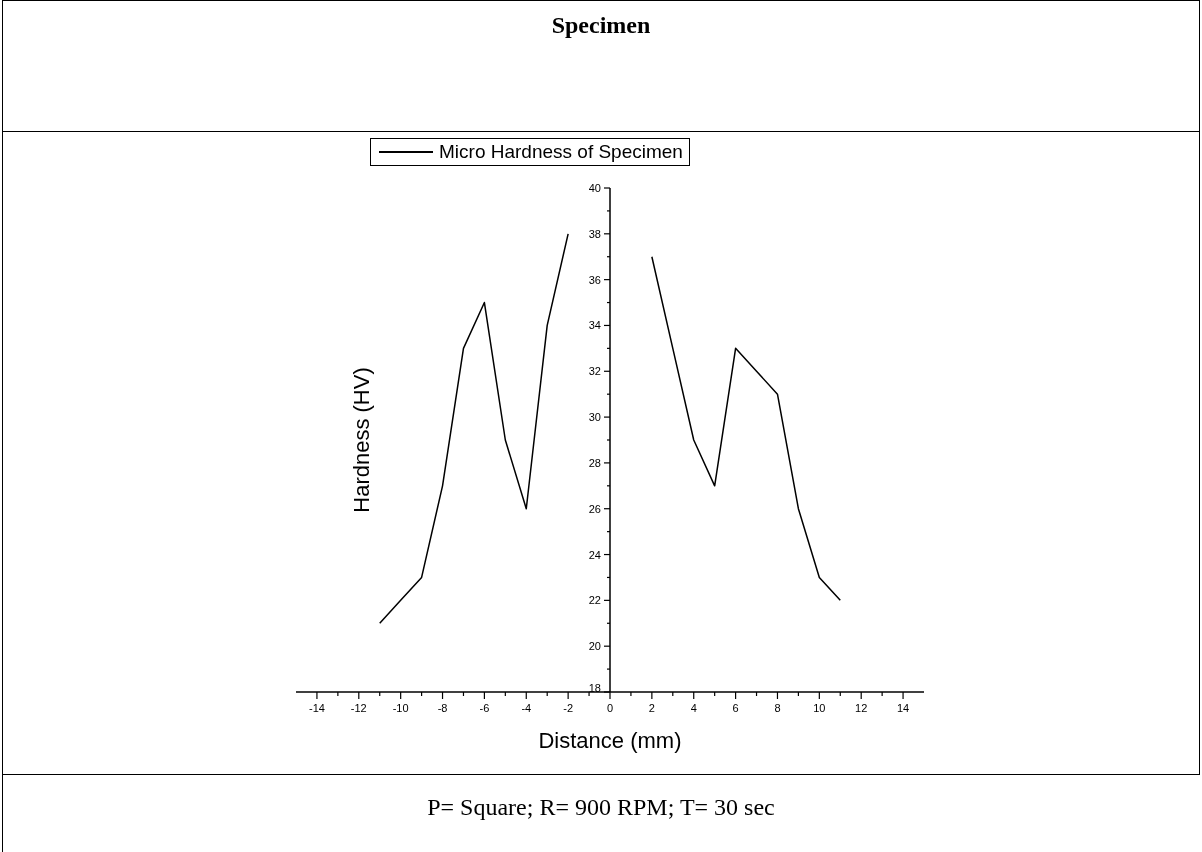 The width and height of the screenshot is (1202, 852). What do you see at coordinates (735, 708) in the screenshot?
I see `x-tick-label: 6` at bounding box center [735, 708].